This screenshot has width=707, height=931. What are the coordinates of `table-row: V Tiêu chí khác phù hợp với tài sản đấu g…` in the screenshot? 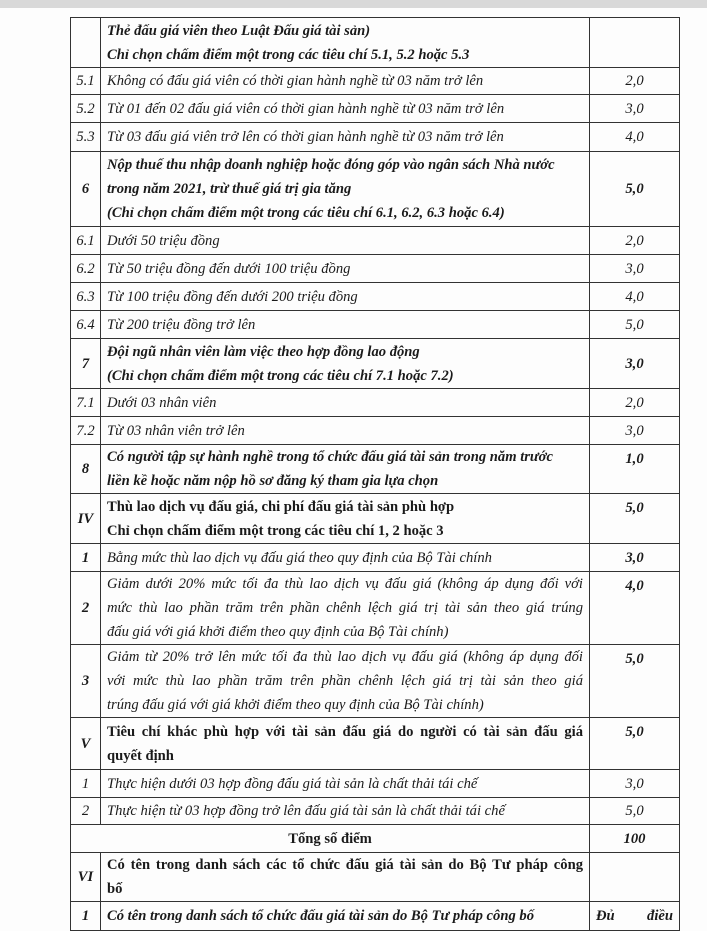 It's located at (375, 743).